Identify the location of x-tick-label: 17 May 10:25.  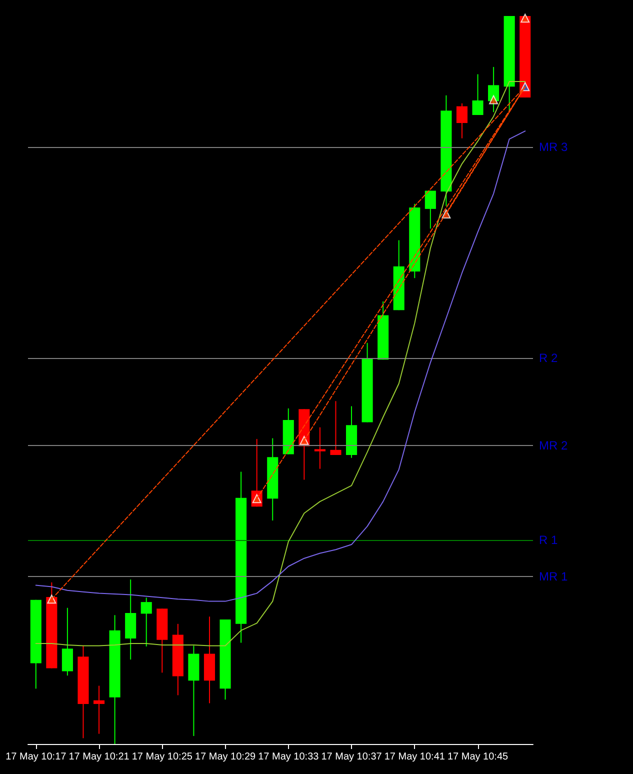
(162, 757).